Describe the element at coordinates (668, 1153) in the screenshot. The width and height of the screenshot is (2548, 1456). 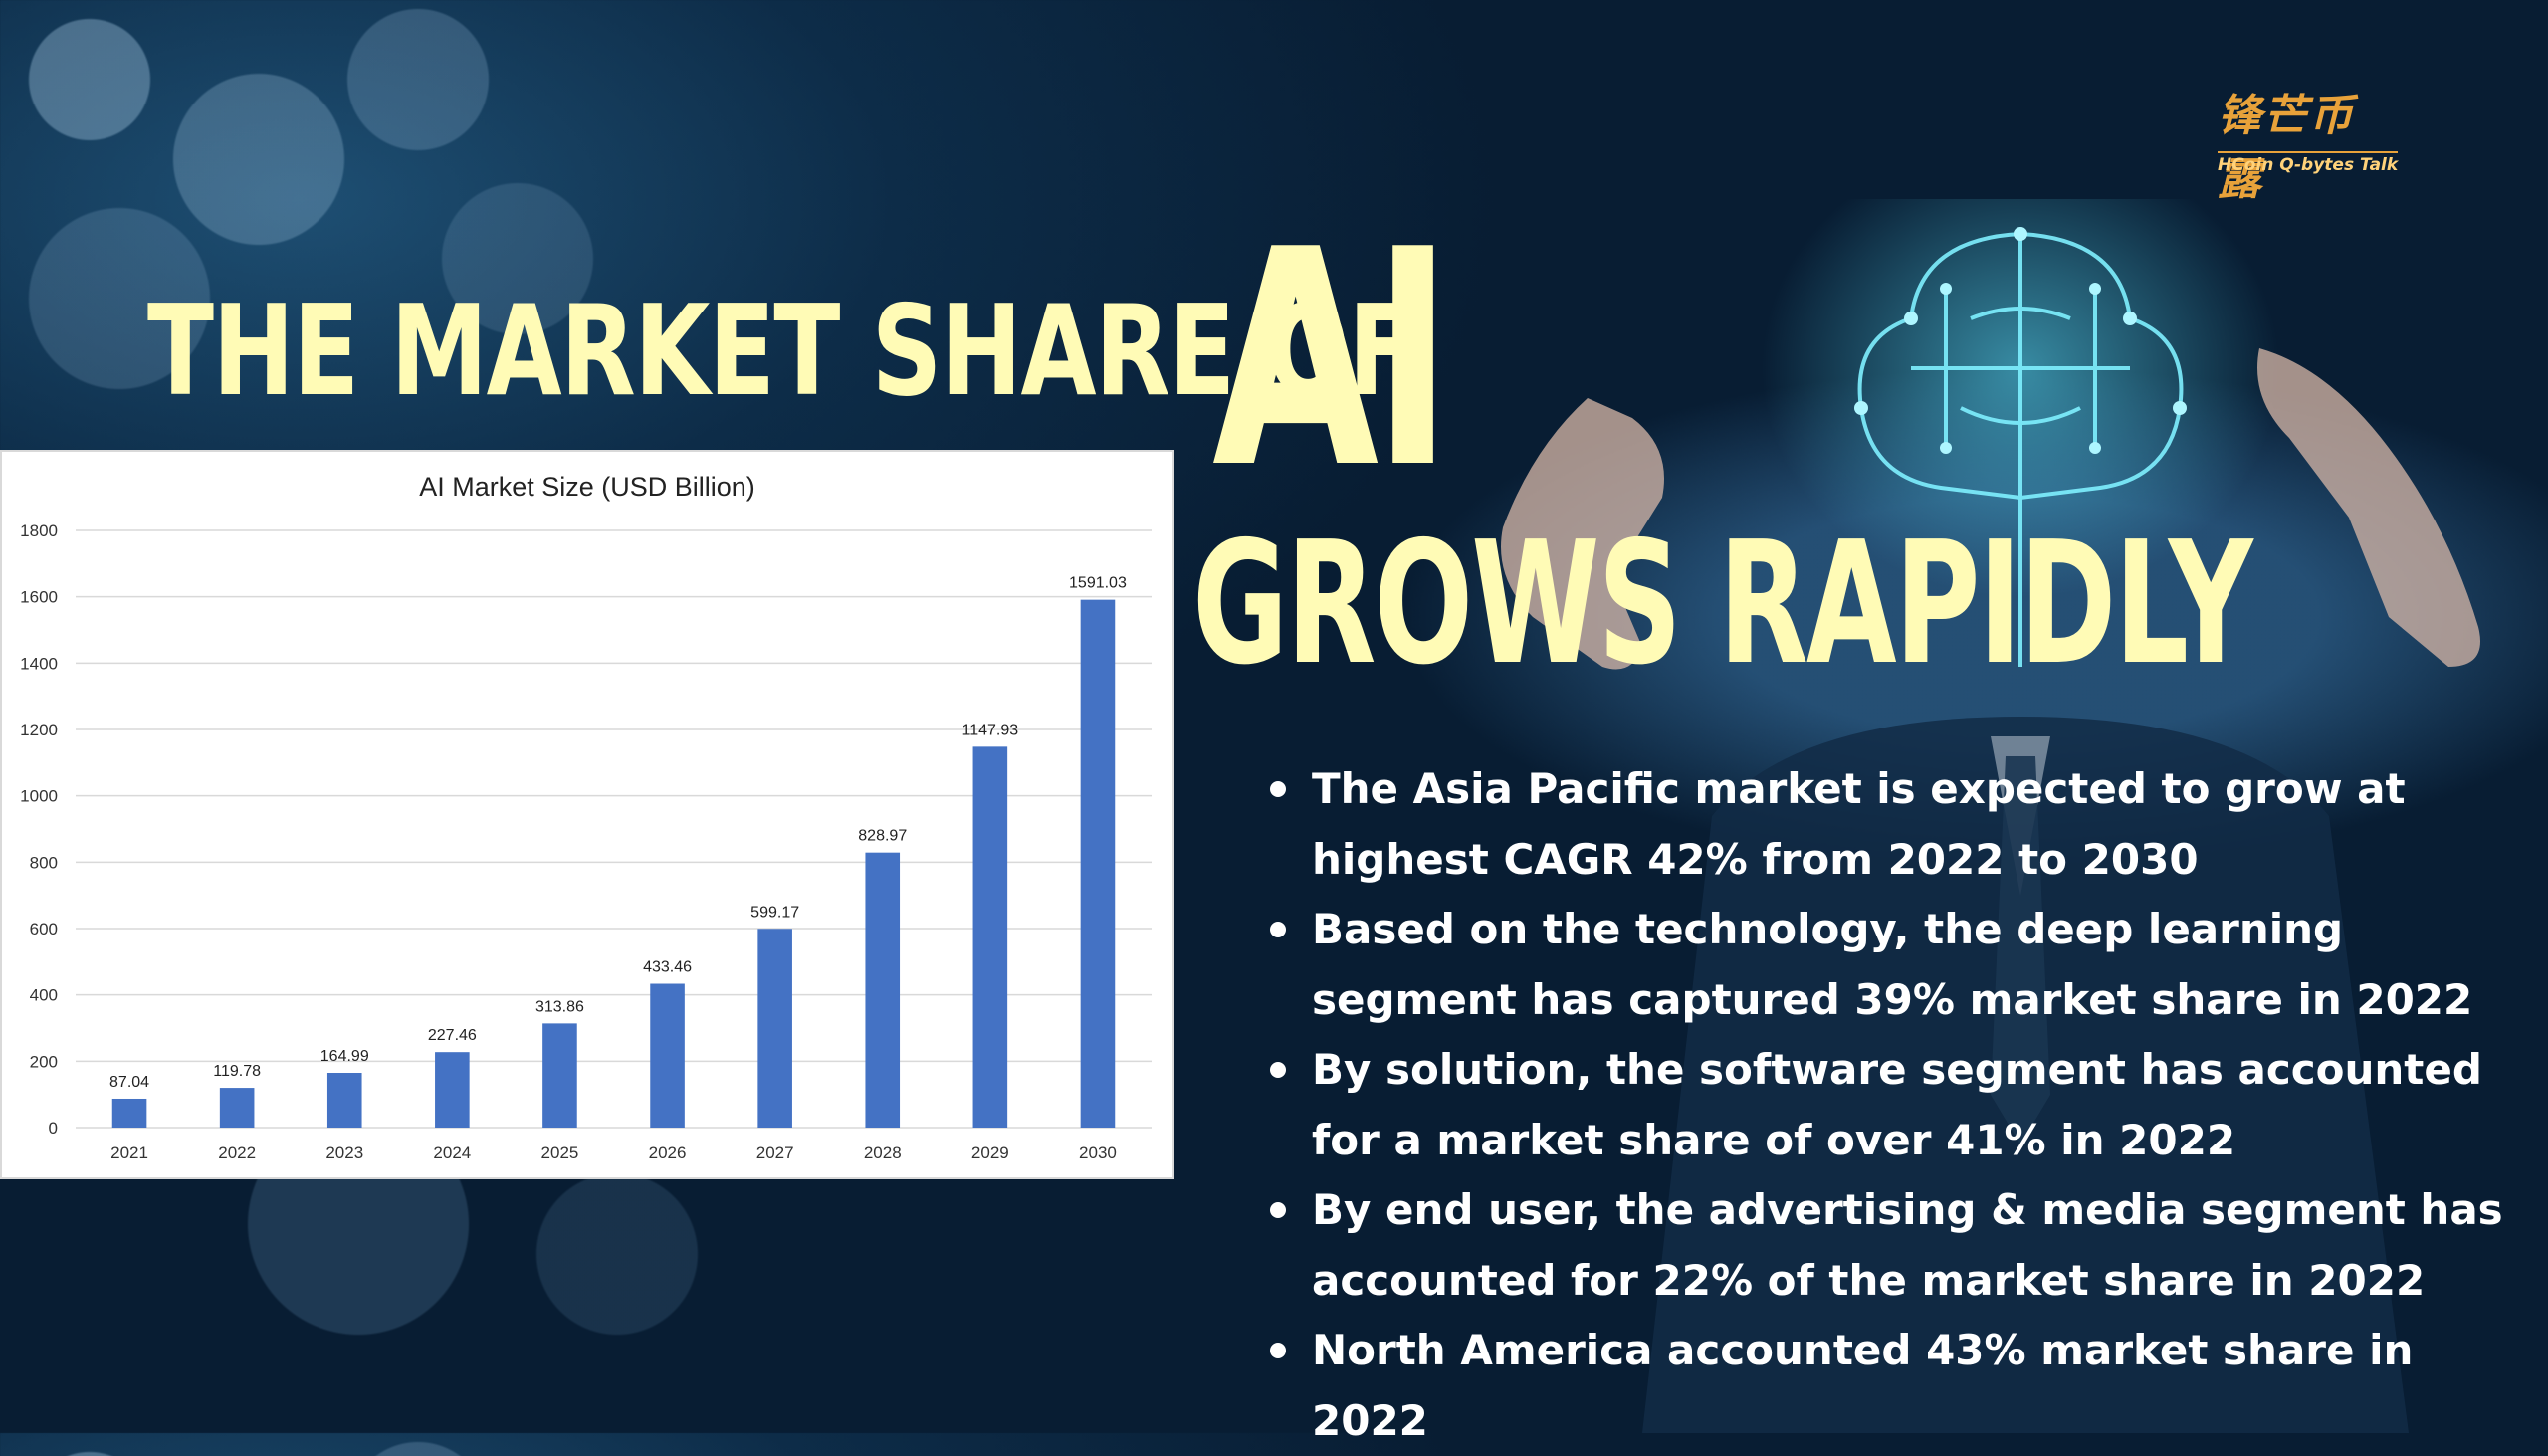
I see `chart-x-tick-label: 2026` at that location.